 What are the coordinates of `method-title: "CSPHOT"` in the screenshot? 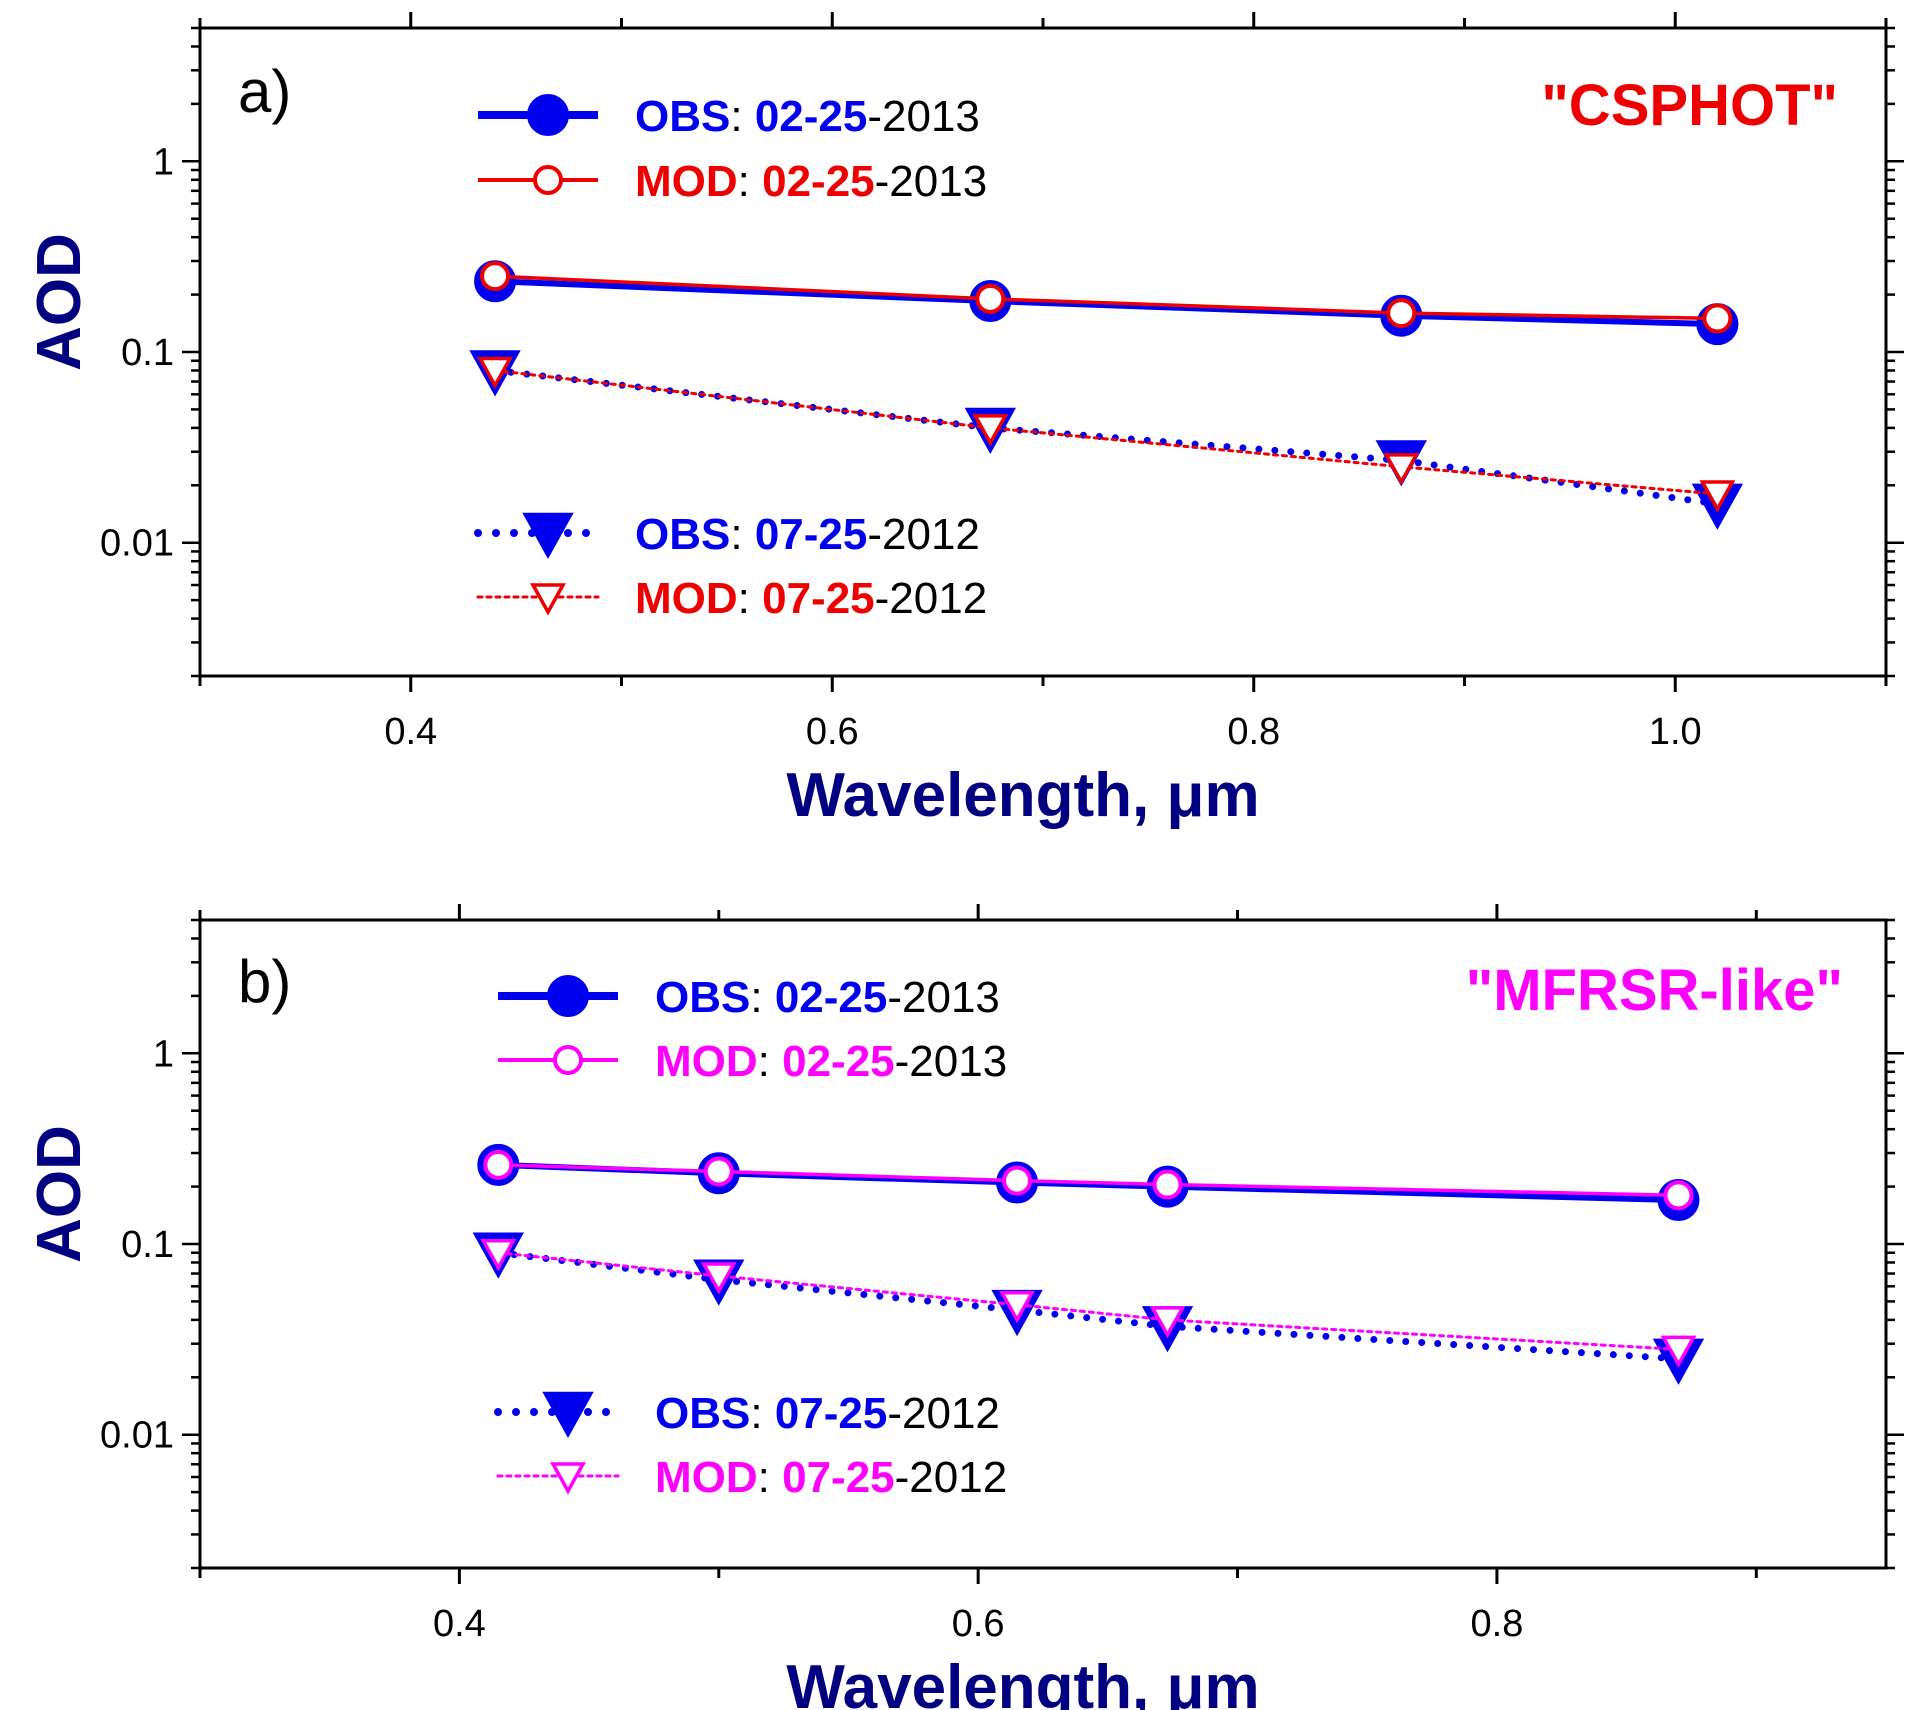 It's located at (1689, 105).